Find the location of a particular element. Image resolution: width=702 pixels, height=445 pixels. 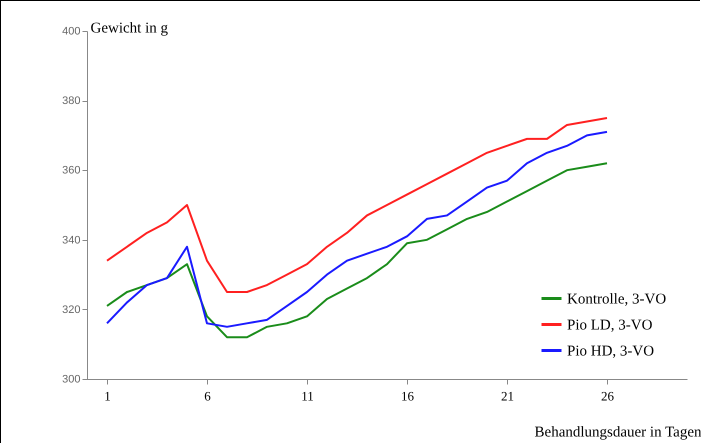

x-tick-label: 6 is located at coordinates (208, 396).